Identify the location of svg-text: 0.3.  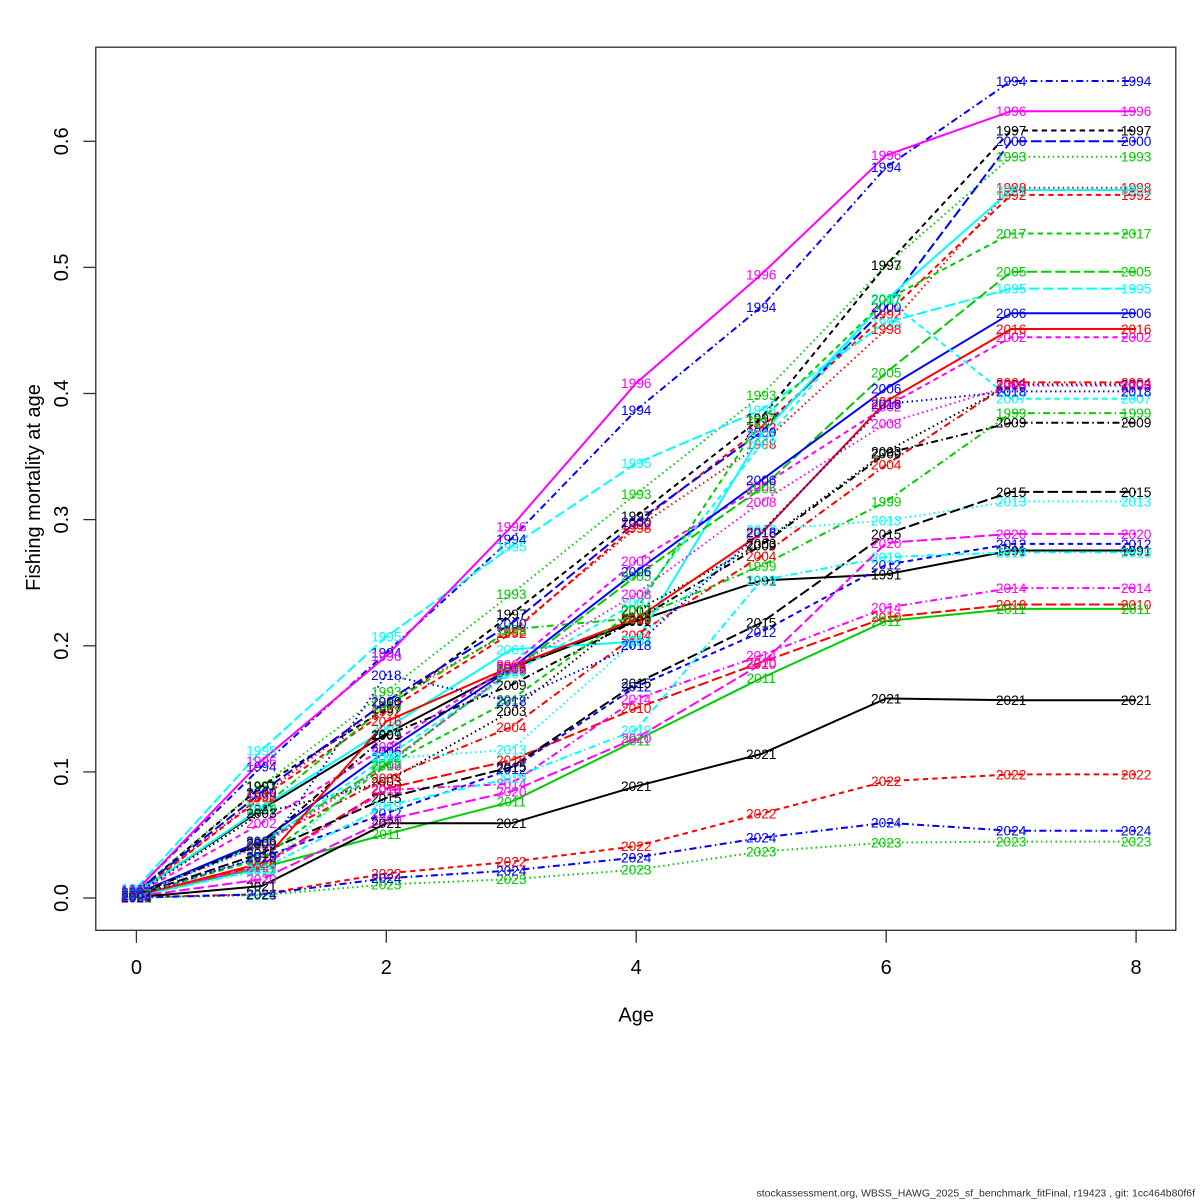
(62, 520).